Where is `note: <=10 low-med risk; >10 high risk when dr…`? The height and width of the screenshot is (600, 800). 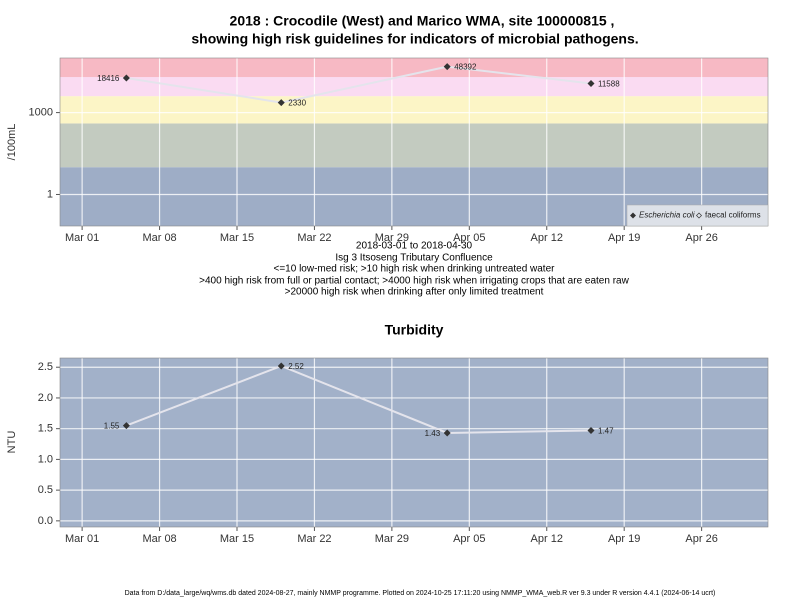
note: <=10 low-med risk; >10 high risk when dr… is located at coordinates (415, 269).